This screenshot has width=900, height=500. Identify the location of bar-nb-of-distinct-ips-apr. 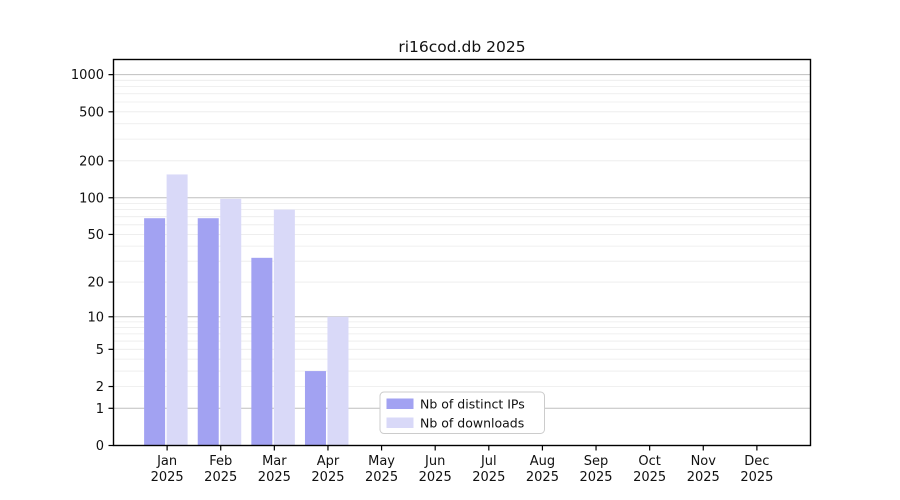
(315, 408).